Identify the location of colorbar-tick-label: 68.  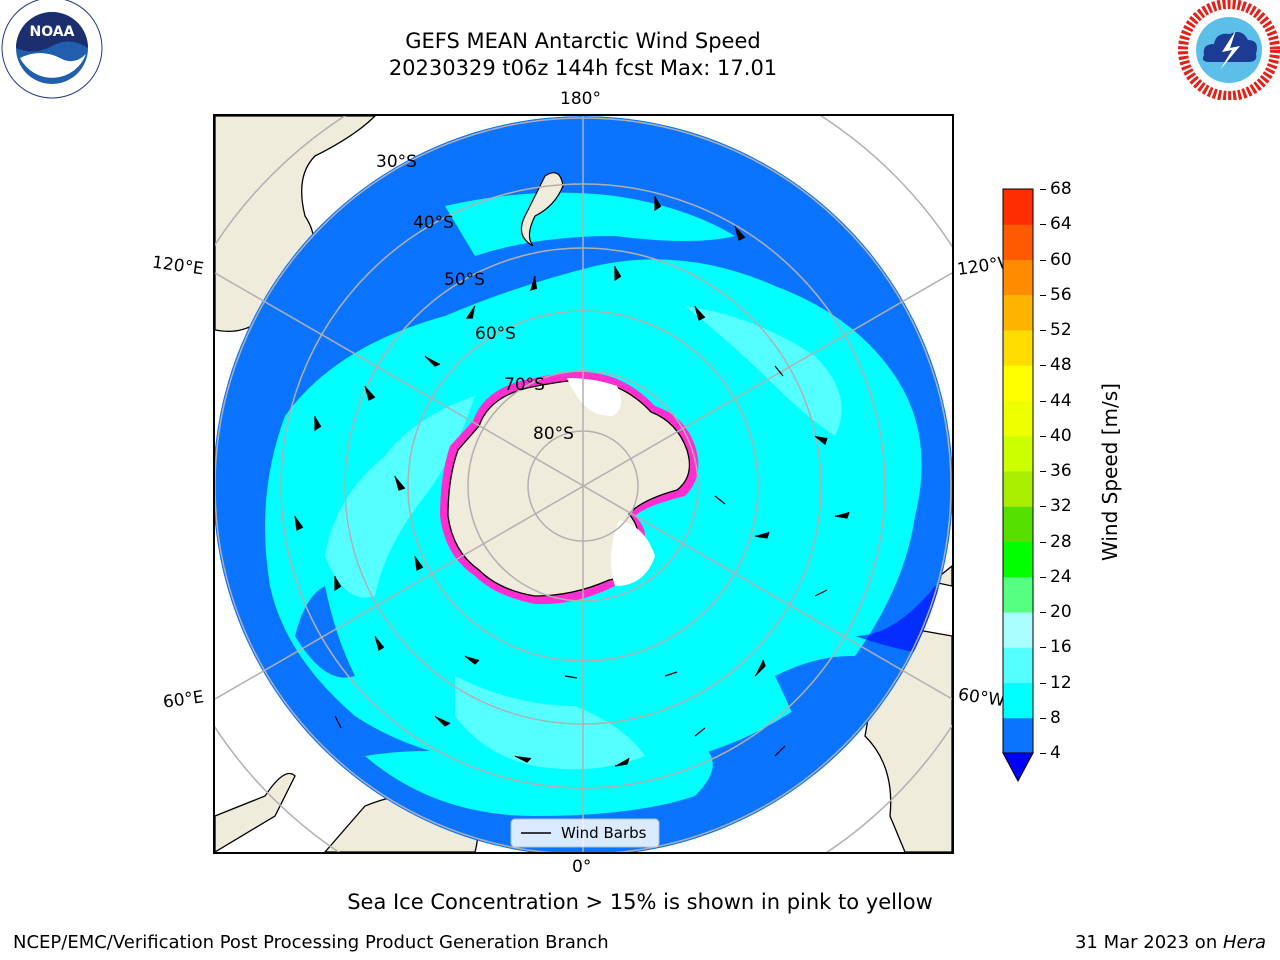
(1061, 189).